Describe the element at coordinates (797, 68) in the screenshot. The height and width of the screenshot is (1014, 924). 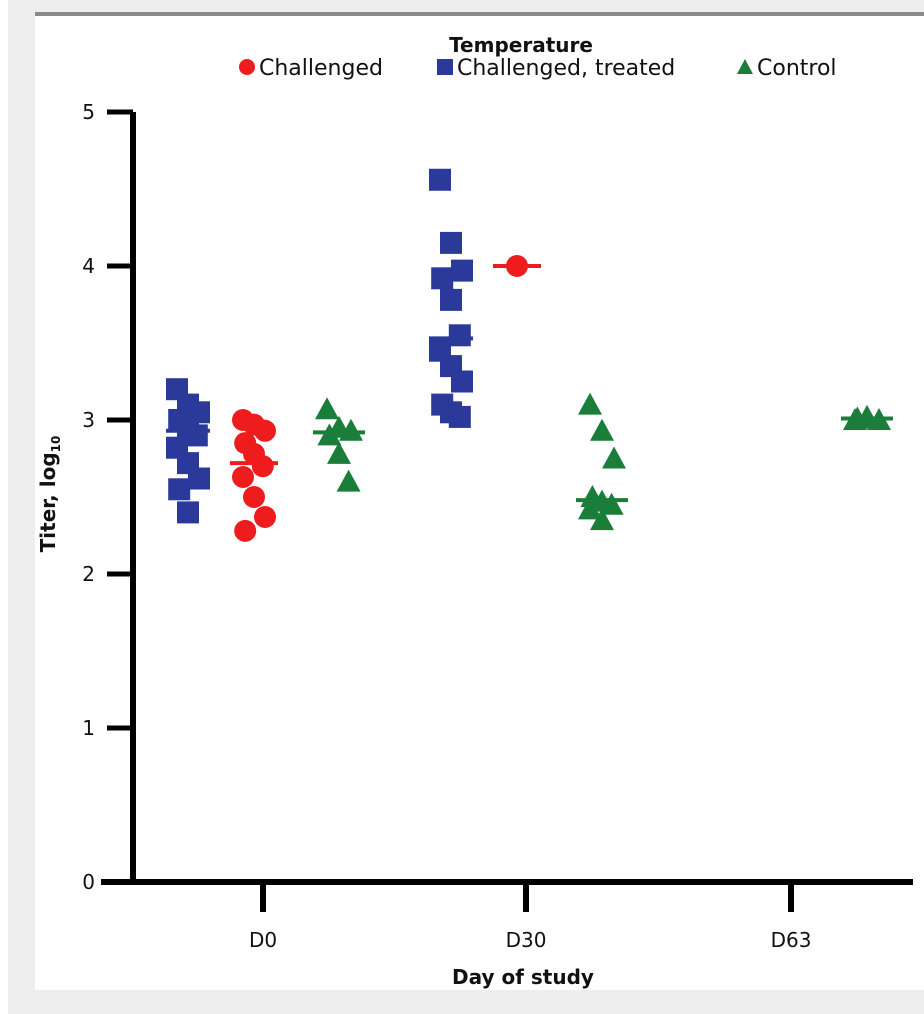
I see `legend-control-label: Control` at that location.